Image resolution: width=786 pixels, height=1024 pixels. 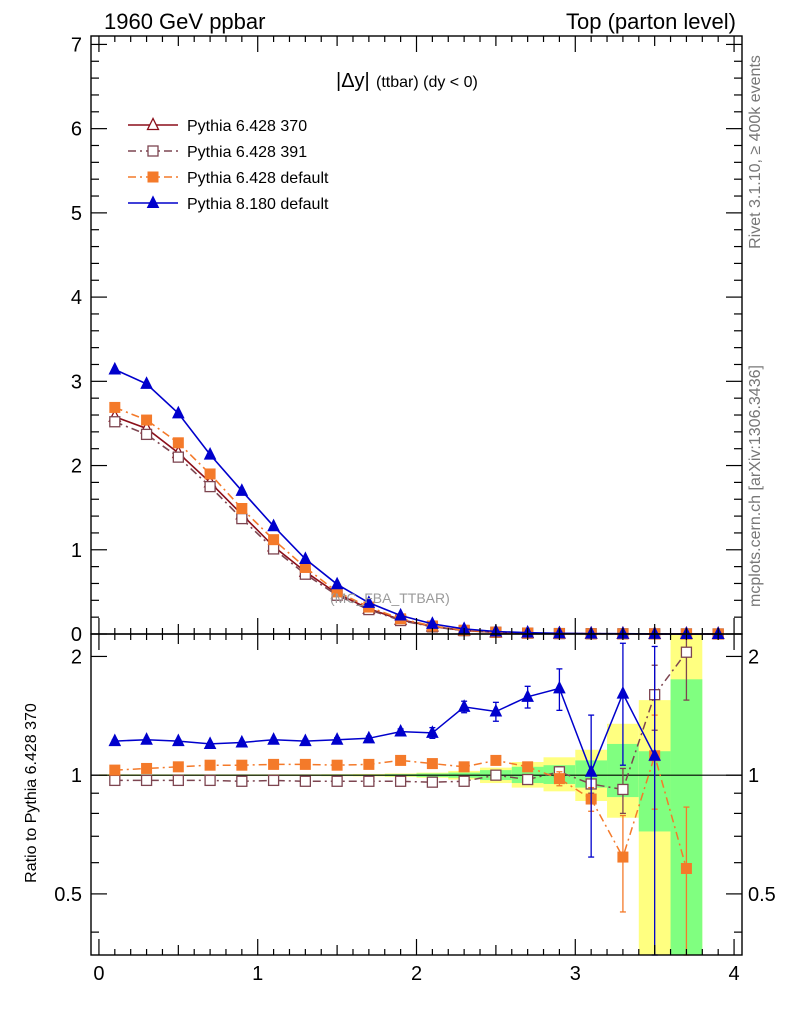 I want to click on y-tick-label: 5, so click(x=76, y=214).